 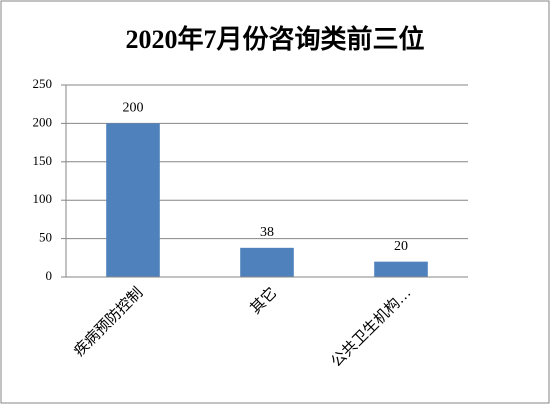 What do you see at coordinates (267, 232) in the screenshot?
I see `data-label: 38` at bounding box center [267, 232].